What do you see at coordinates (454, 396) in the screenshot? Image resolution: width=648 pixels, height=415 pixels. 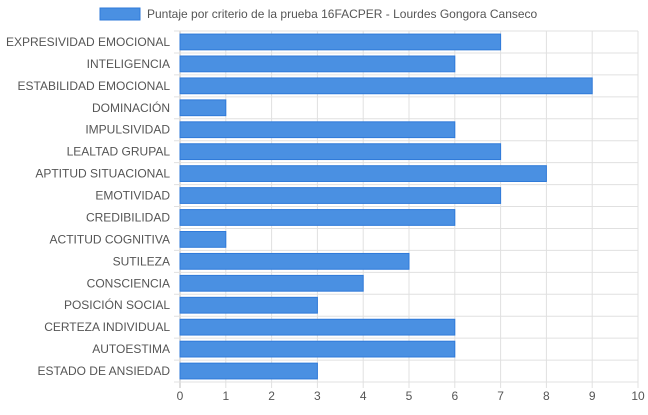 I see `x-tick-label: 6` at bounding box center [454, 396].